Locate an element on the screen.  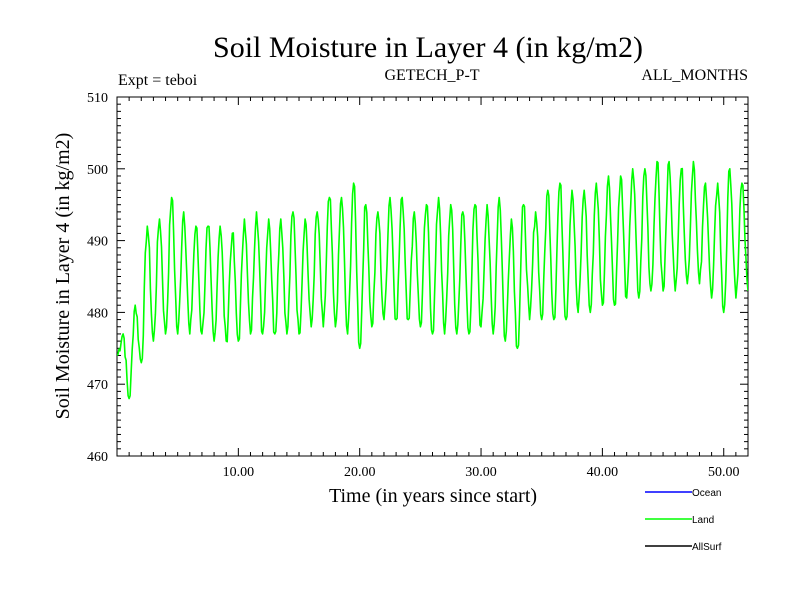
chart-title: Soil Moisture in Layer 4 (in kg/m2) is located at coordinates (428, 47).